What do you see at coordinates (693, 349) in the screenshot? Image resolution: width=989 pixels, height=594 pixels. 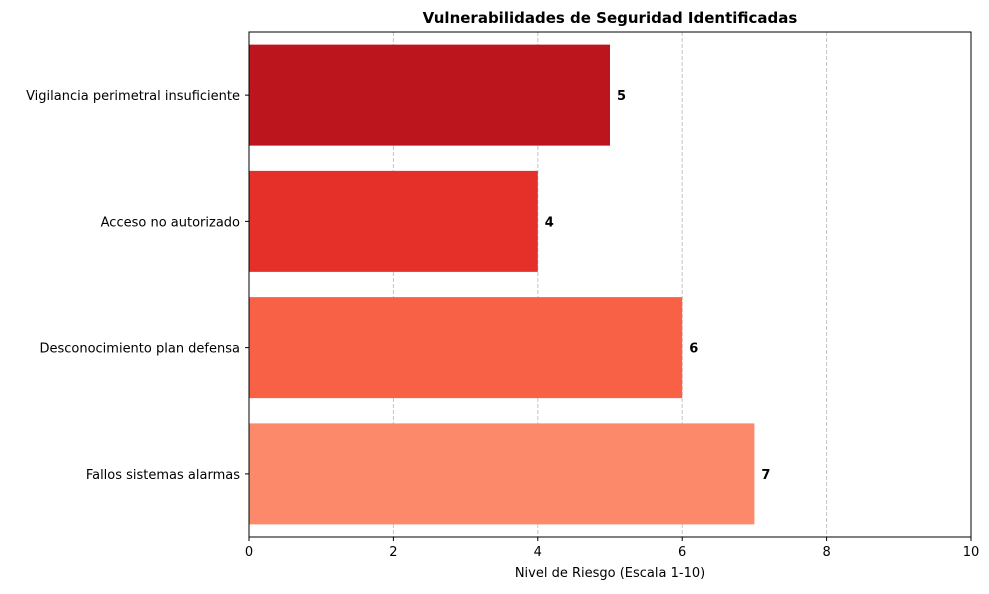 I see `bar-value-label: 6` at bounding box center [693, 349].